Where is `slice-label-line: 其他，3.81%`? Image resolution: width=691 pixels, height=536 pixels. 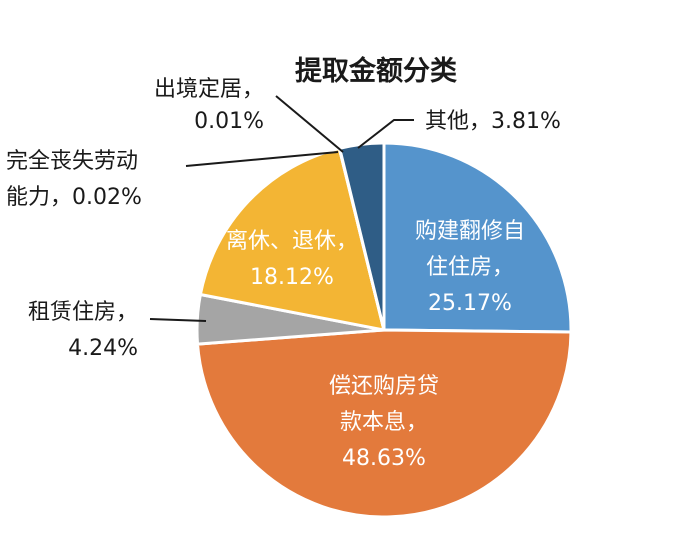
slice-label-line: 其他，3.81% is located at coordinates (493, 121).